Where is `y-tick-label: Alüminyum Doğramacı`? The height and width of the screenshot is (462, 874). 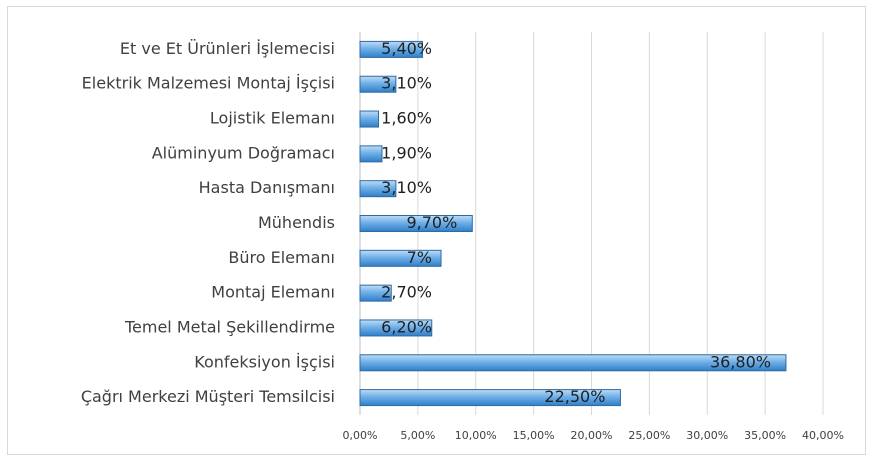 y-tick-label: Alüminyum Doğramacı is located at coordinates (243, 152).